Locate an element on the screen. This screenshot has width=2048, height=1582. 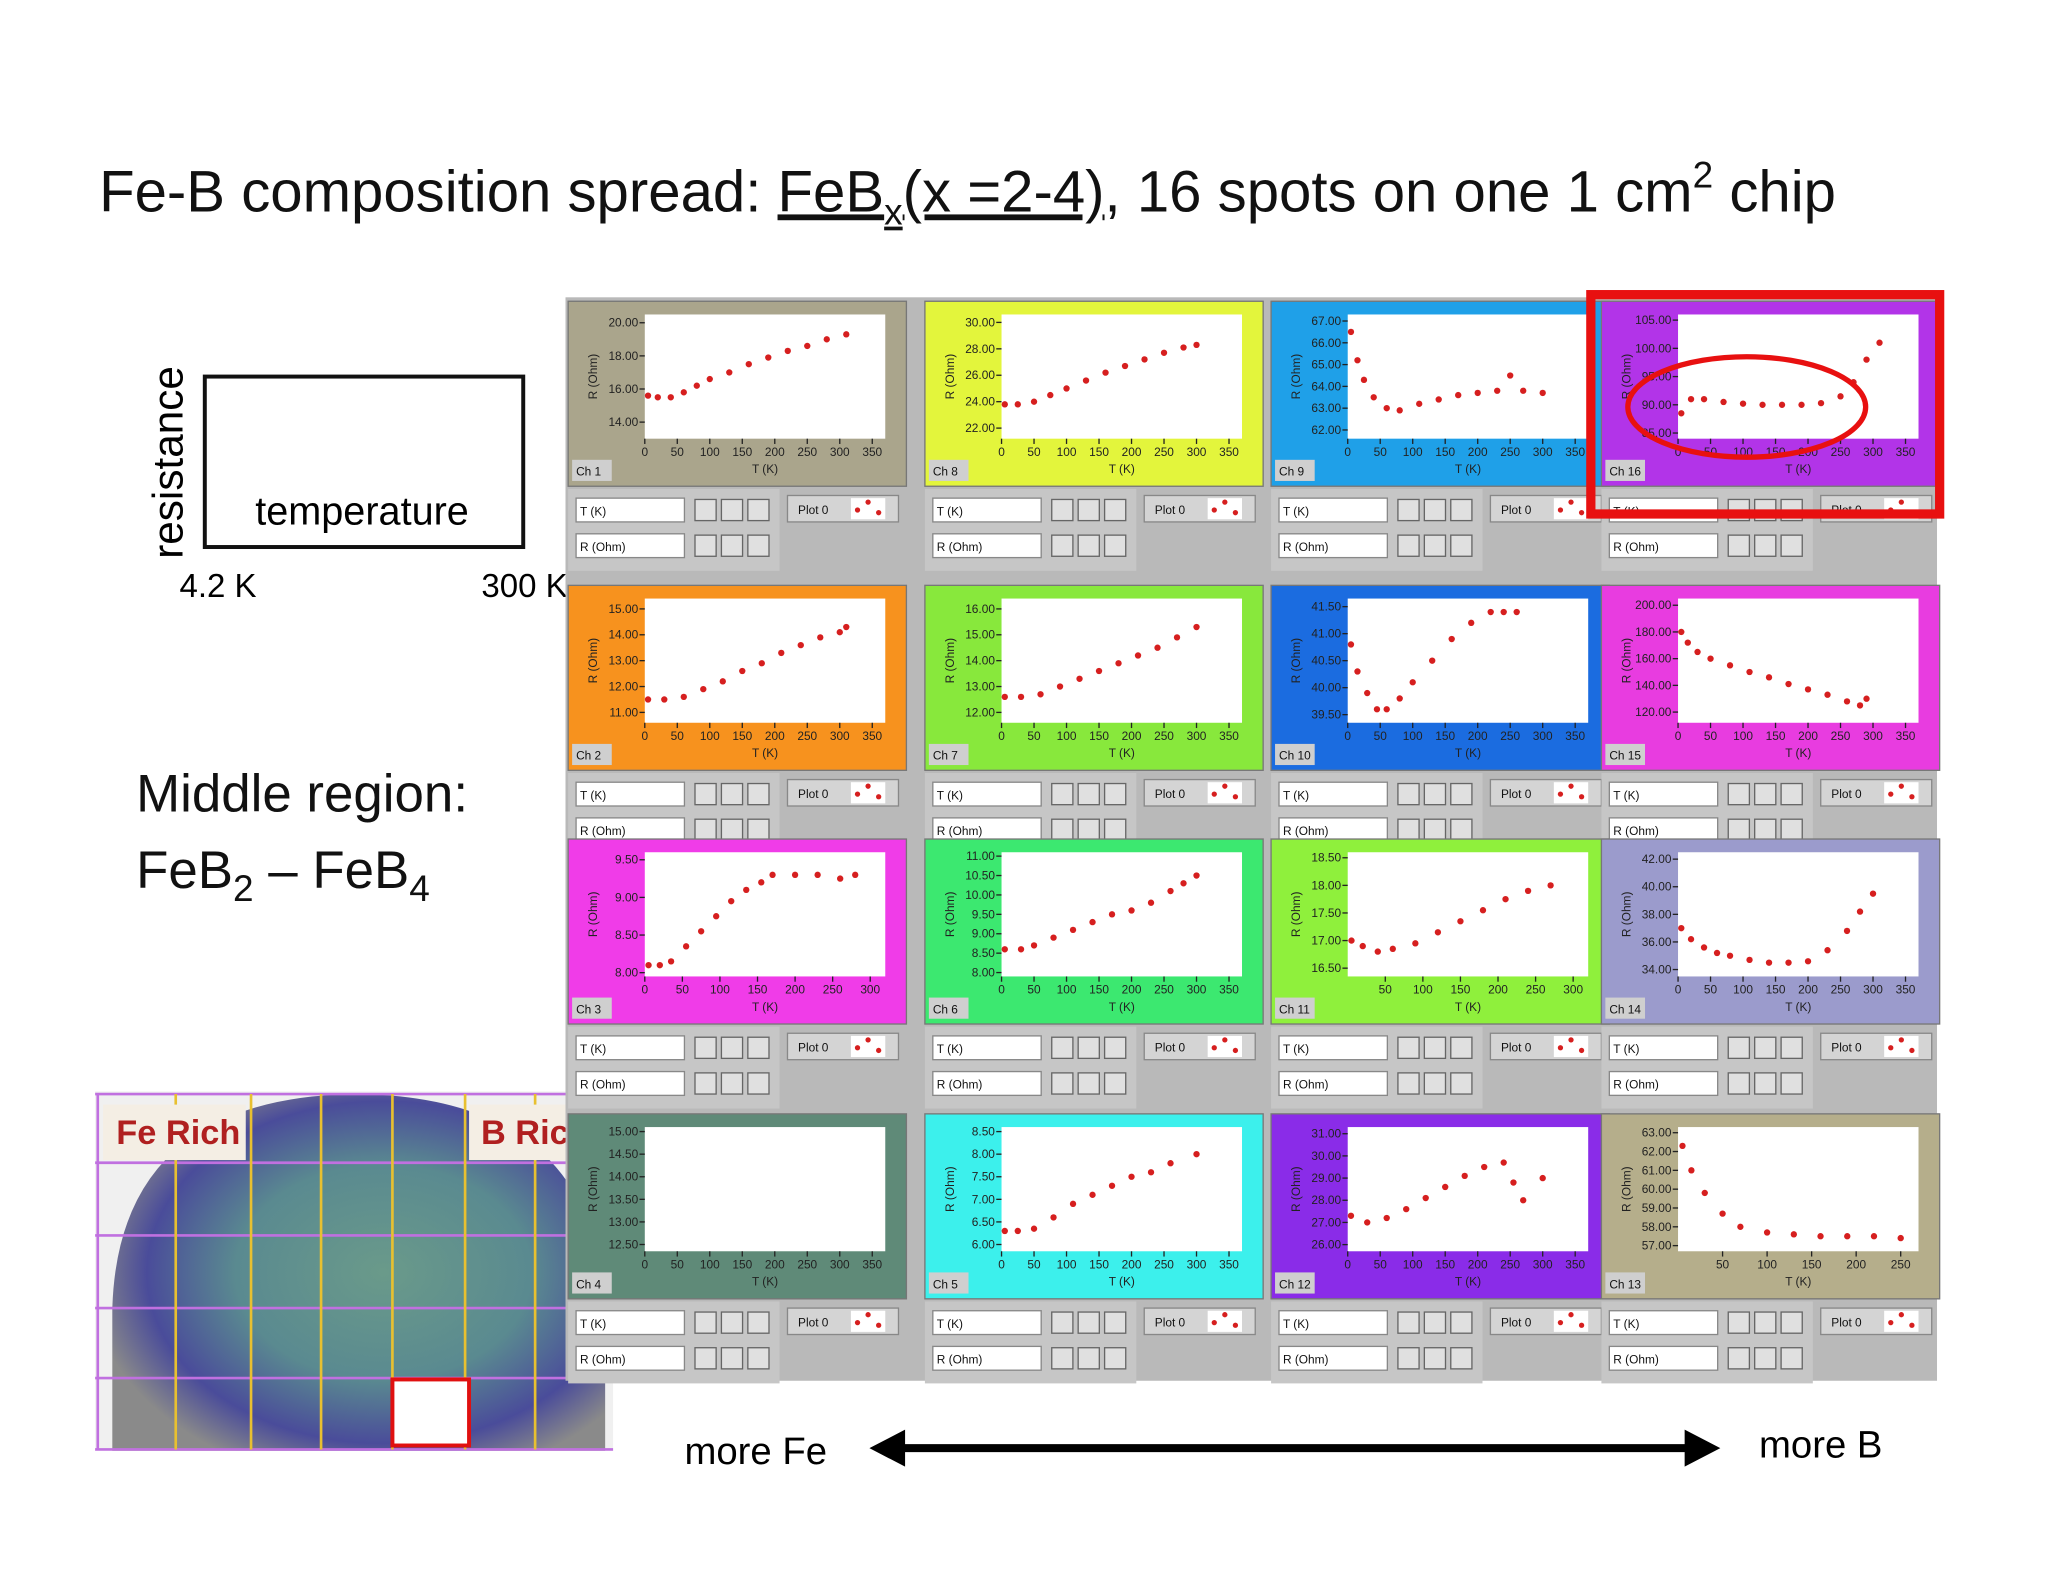
y-tick-label: 11.00 is located at coordinates (980, 856).